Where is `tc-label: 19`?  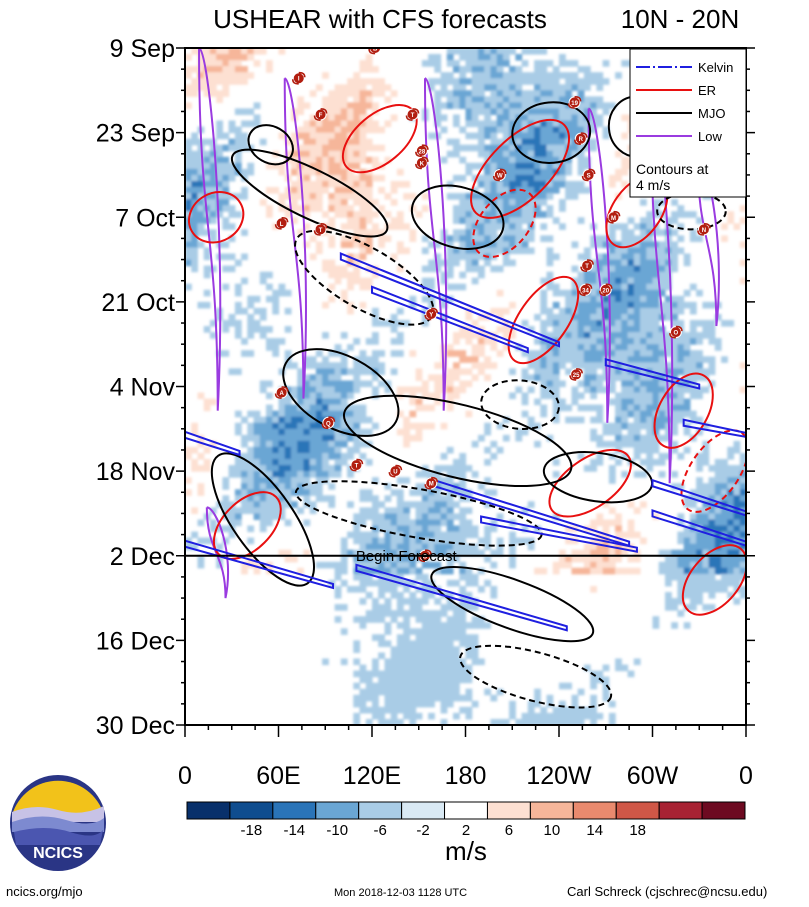
tc-label: 19 is located at coordinates (574, 104).